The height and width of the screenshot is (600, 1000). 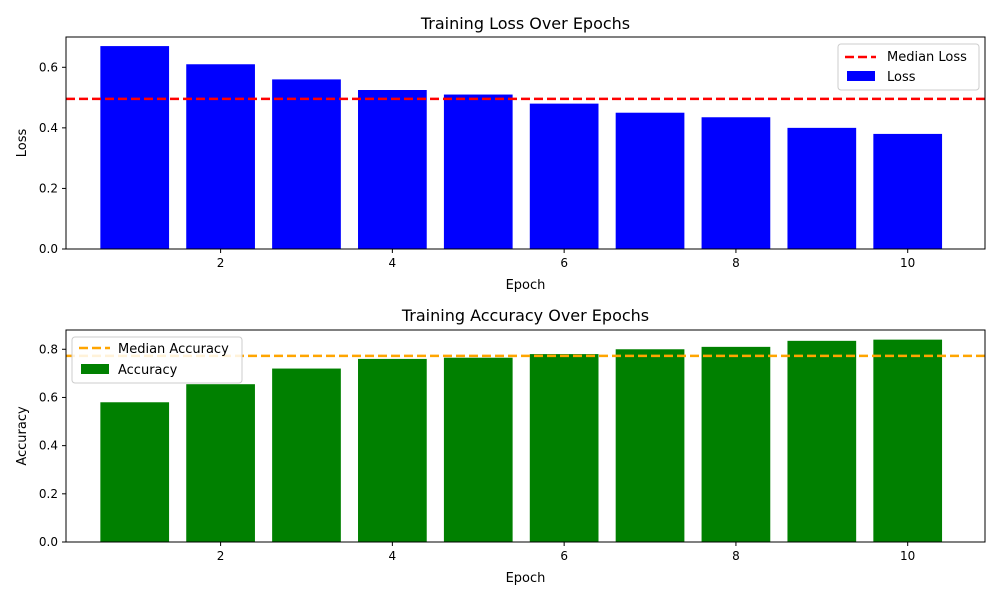 What do you see at coordinates (927, 57) in the screenshot?
I see `median-loss-legend-label: Median Loss` at bounding box center [927, 57].